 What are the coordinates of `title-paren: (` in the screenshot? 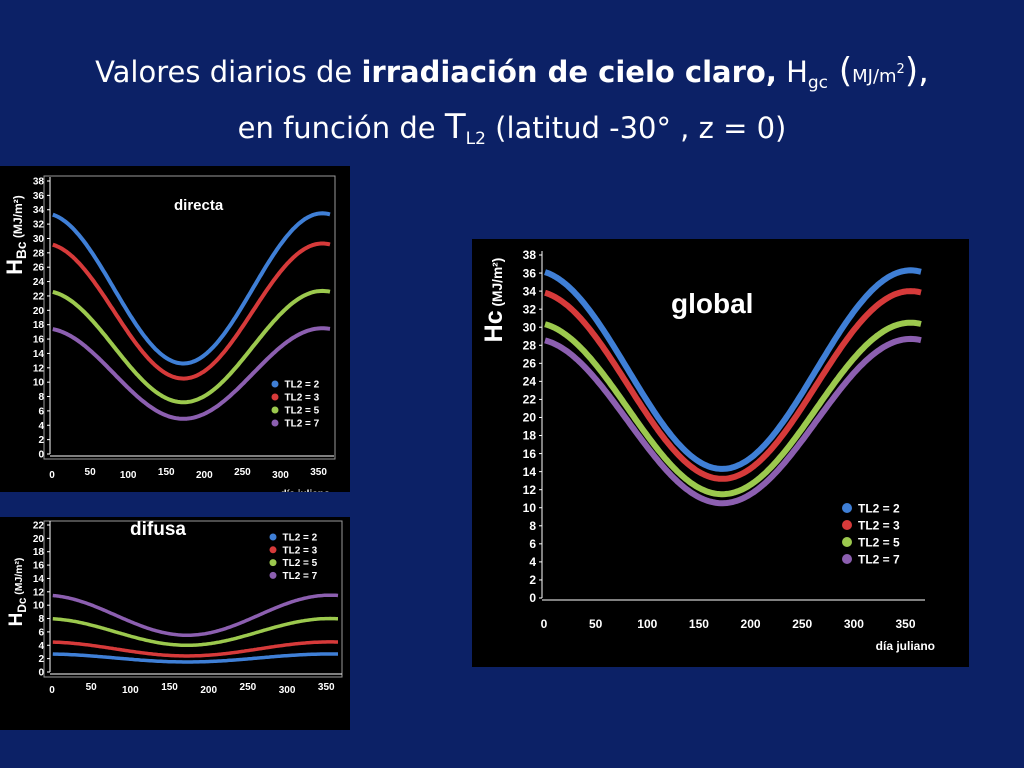 It's located at (840, 71).